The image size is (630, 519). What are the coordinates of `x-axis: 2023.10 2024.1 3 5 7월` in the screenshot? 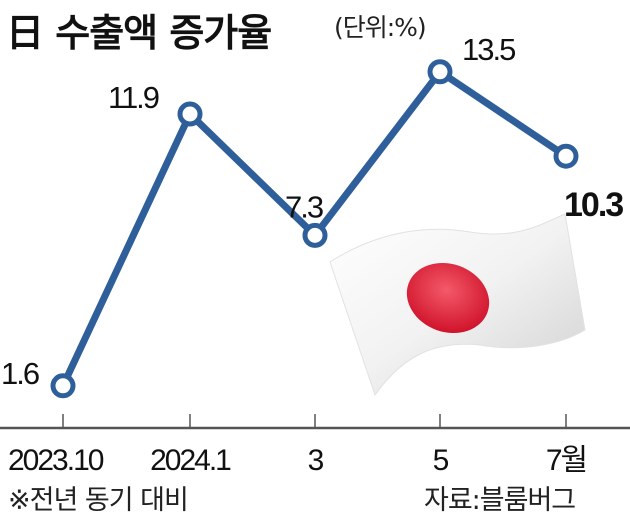 It's located at (315, 445).